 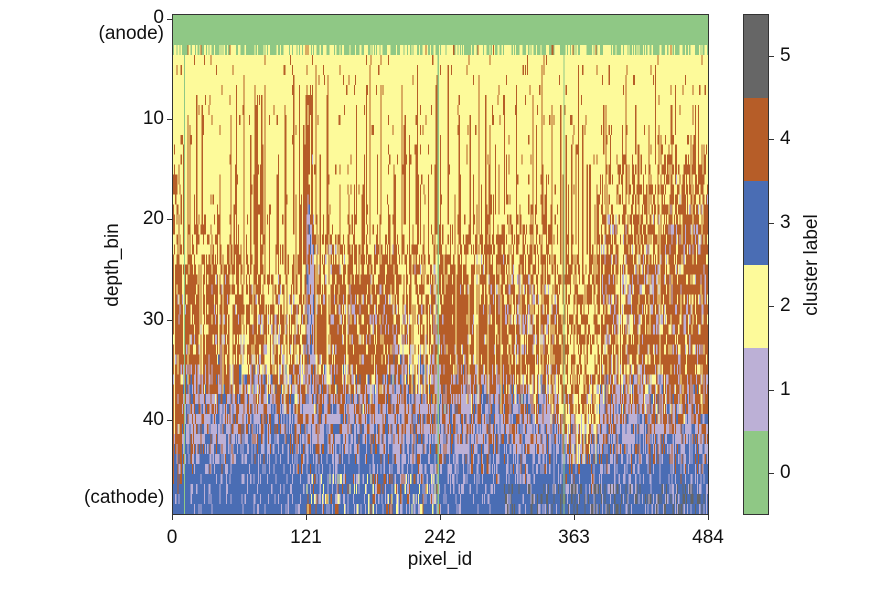 I want to click on colorbar-label-4: 4, so click(x=785, y=138).